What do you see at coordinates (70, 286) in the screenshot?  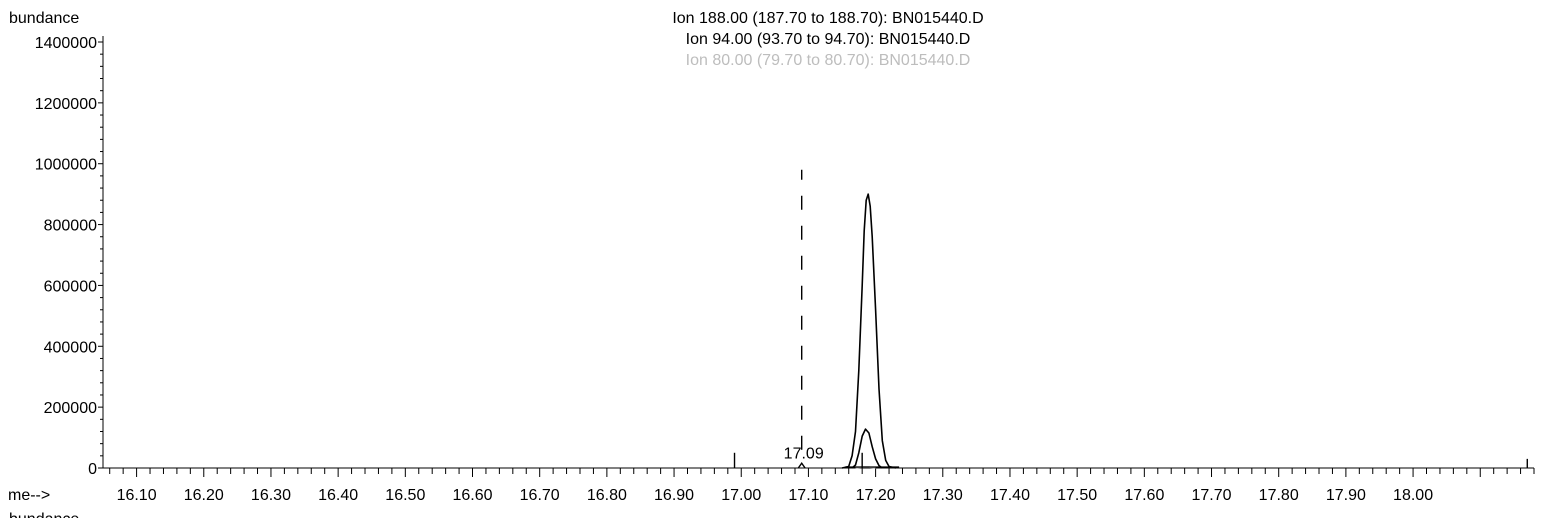 I see `y-tick-label: 600000` at bounding box center [70, 286].